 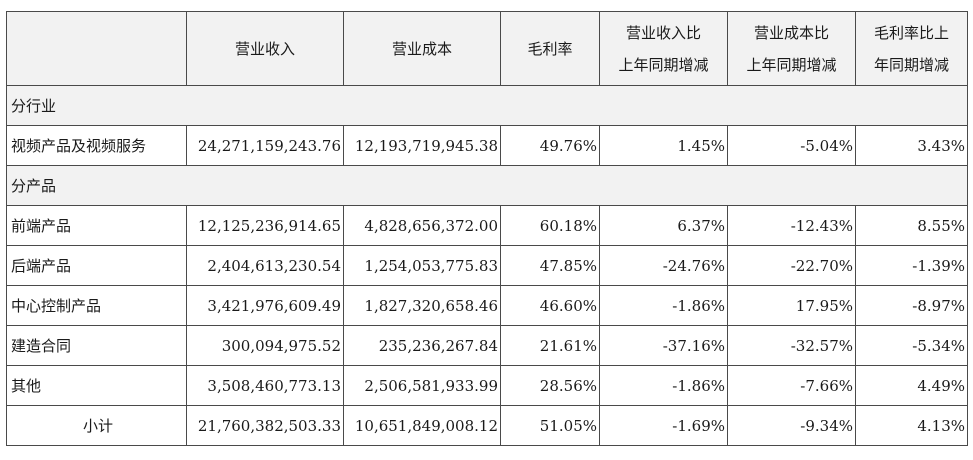 I want to click on cost-change-cell: -5.04%, so click(x=791, y=145).